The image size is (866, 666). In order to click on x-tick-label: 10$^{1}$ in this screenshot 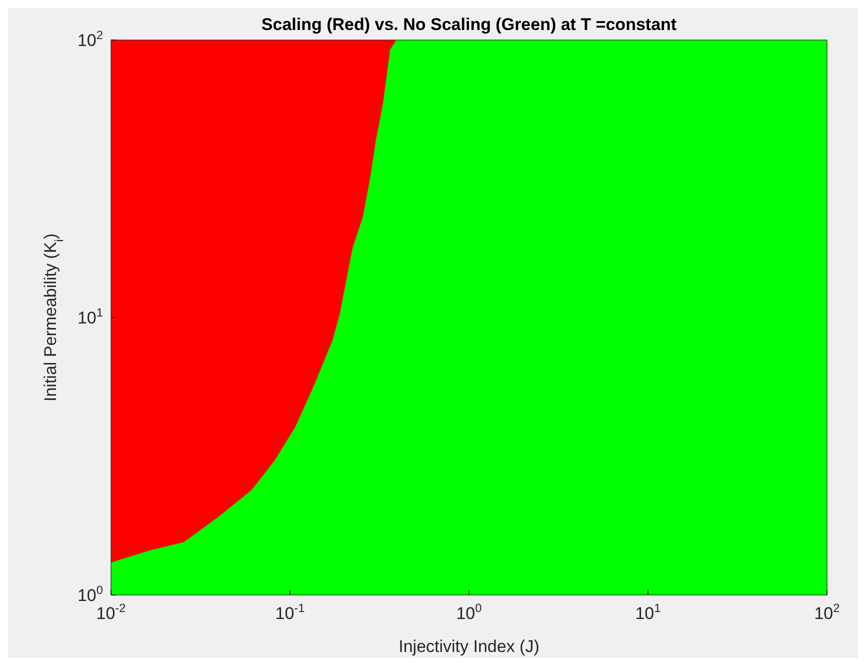, I will do `click(648, 612)`.